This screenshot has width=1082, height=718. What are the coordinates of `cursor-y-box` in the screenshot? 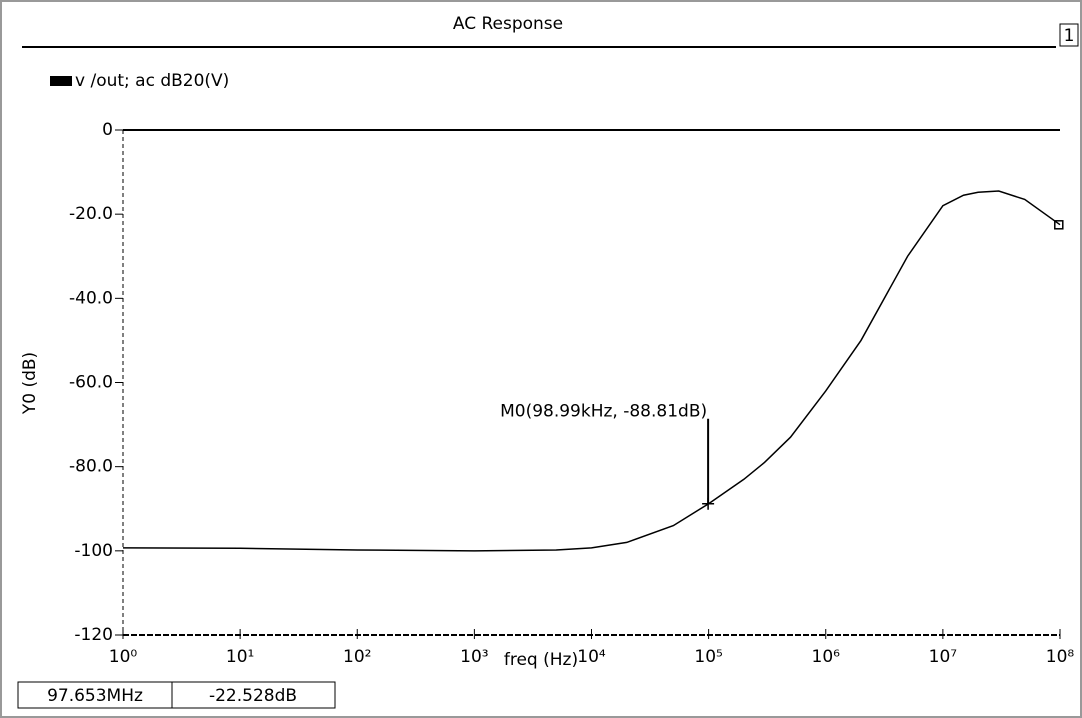 It's located at (253, 695).